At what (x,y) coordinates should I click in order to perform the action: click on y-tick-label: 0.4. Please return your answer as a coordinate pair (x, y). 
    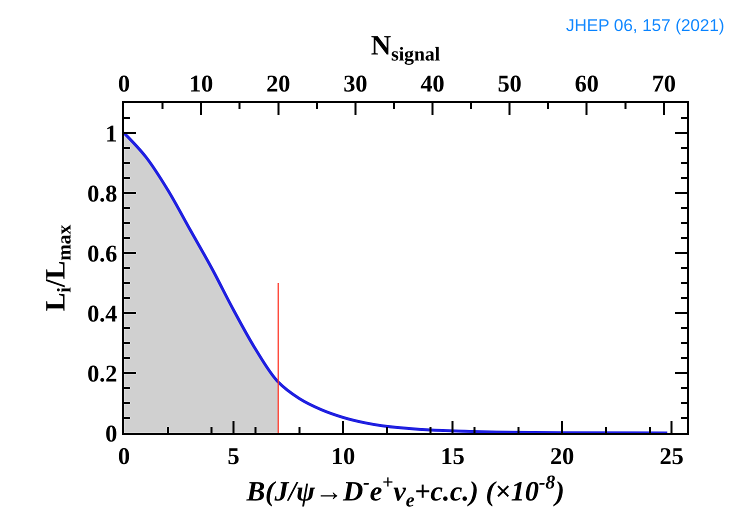
    Looking at the image, I should click on (102, 314).